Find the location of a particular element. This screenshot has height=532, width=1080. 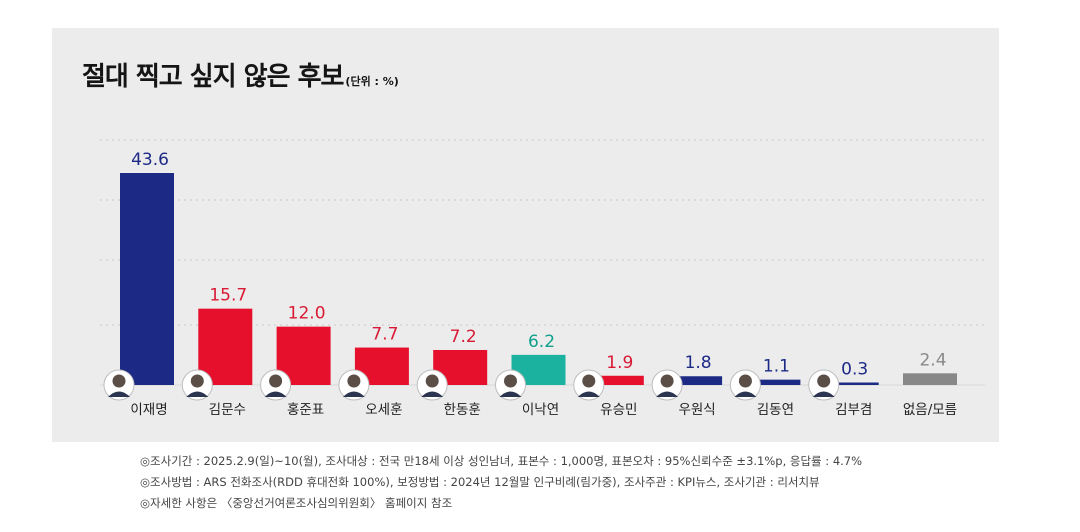

category-labels: 이재명 김문수 홍준표 오세훈 한동훈 이낙연 유승민 우원식 김동연 김부겸 없음/모름 is located at coordinates (543, 410).